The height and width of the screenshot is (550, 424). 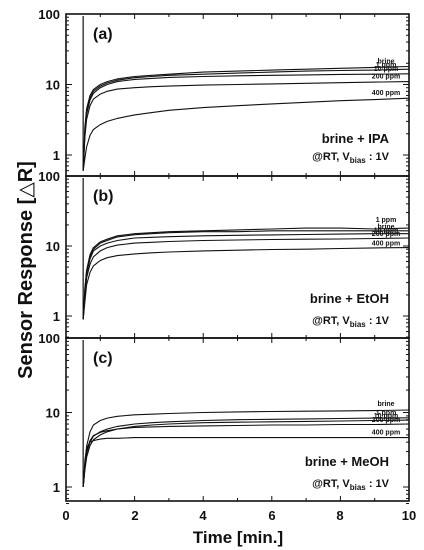 I want to click on x-tick-label: 4, so click(x=203, y=515).